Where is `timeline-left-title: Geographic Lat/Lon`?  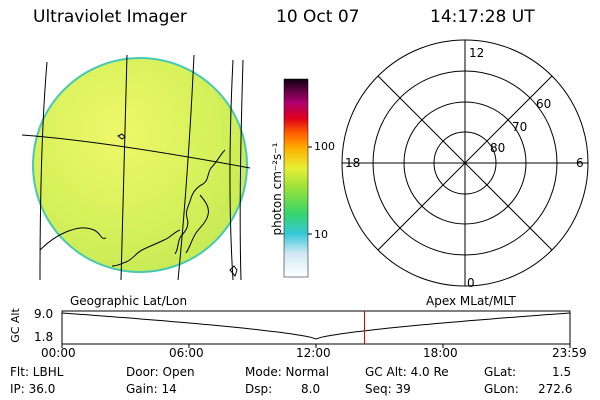
timeline-left-title: Geographic Lat/Lon is located at coordinates (129, 301).